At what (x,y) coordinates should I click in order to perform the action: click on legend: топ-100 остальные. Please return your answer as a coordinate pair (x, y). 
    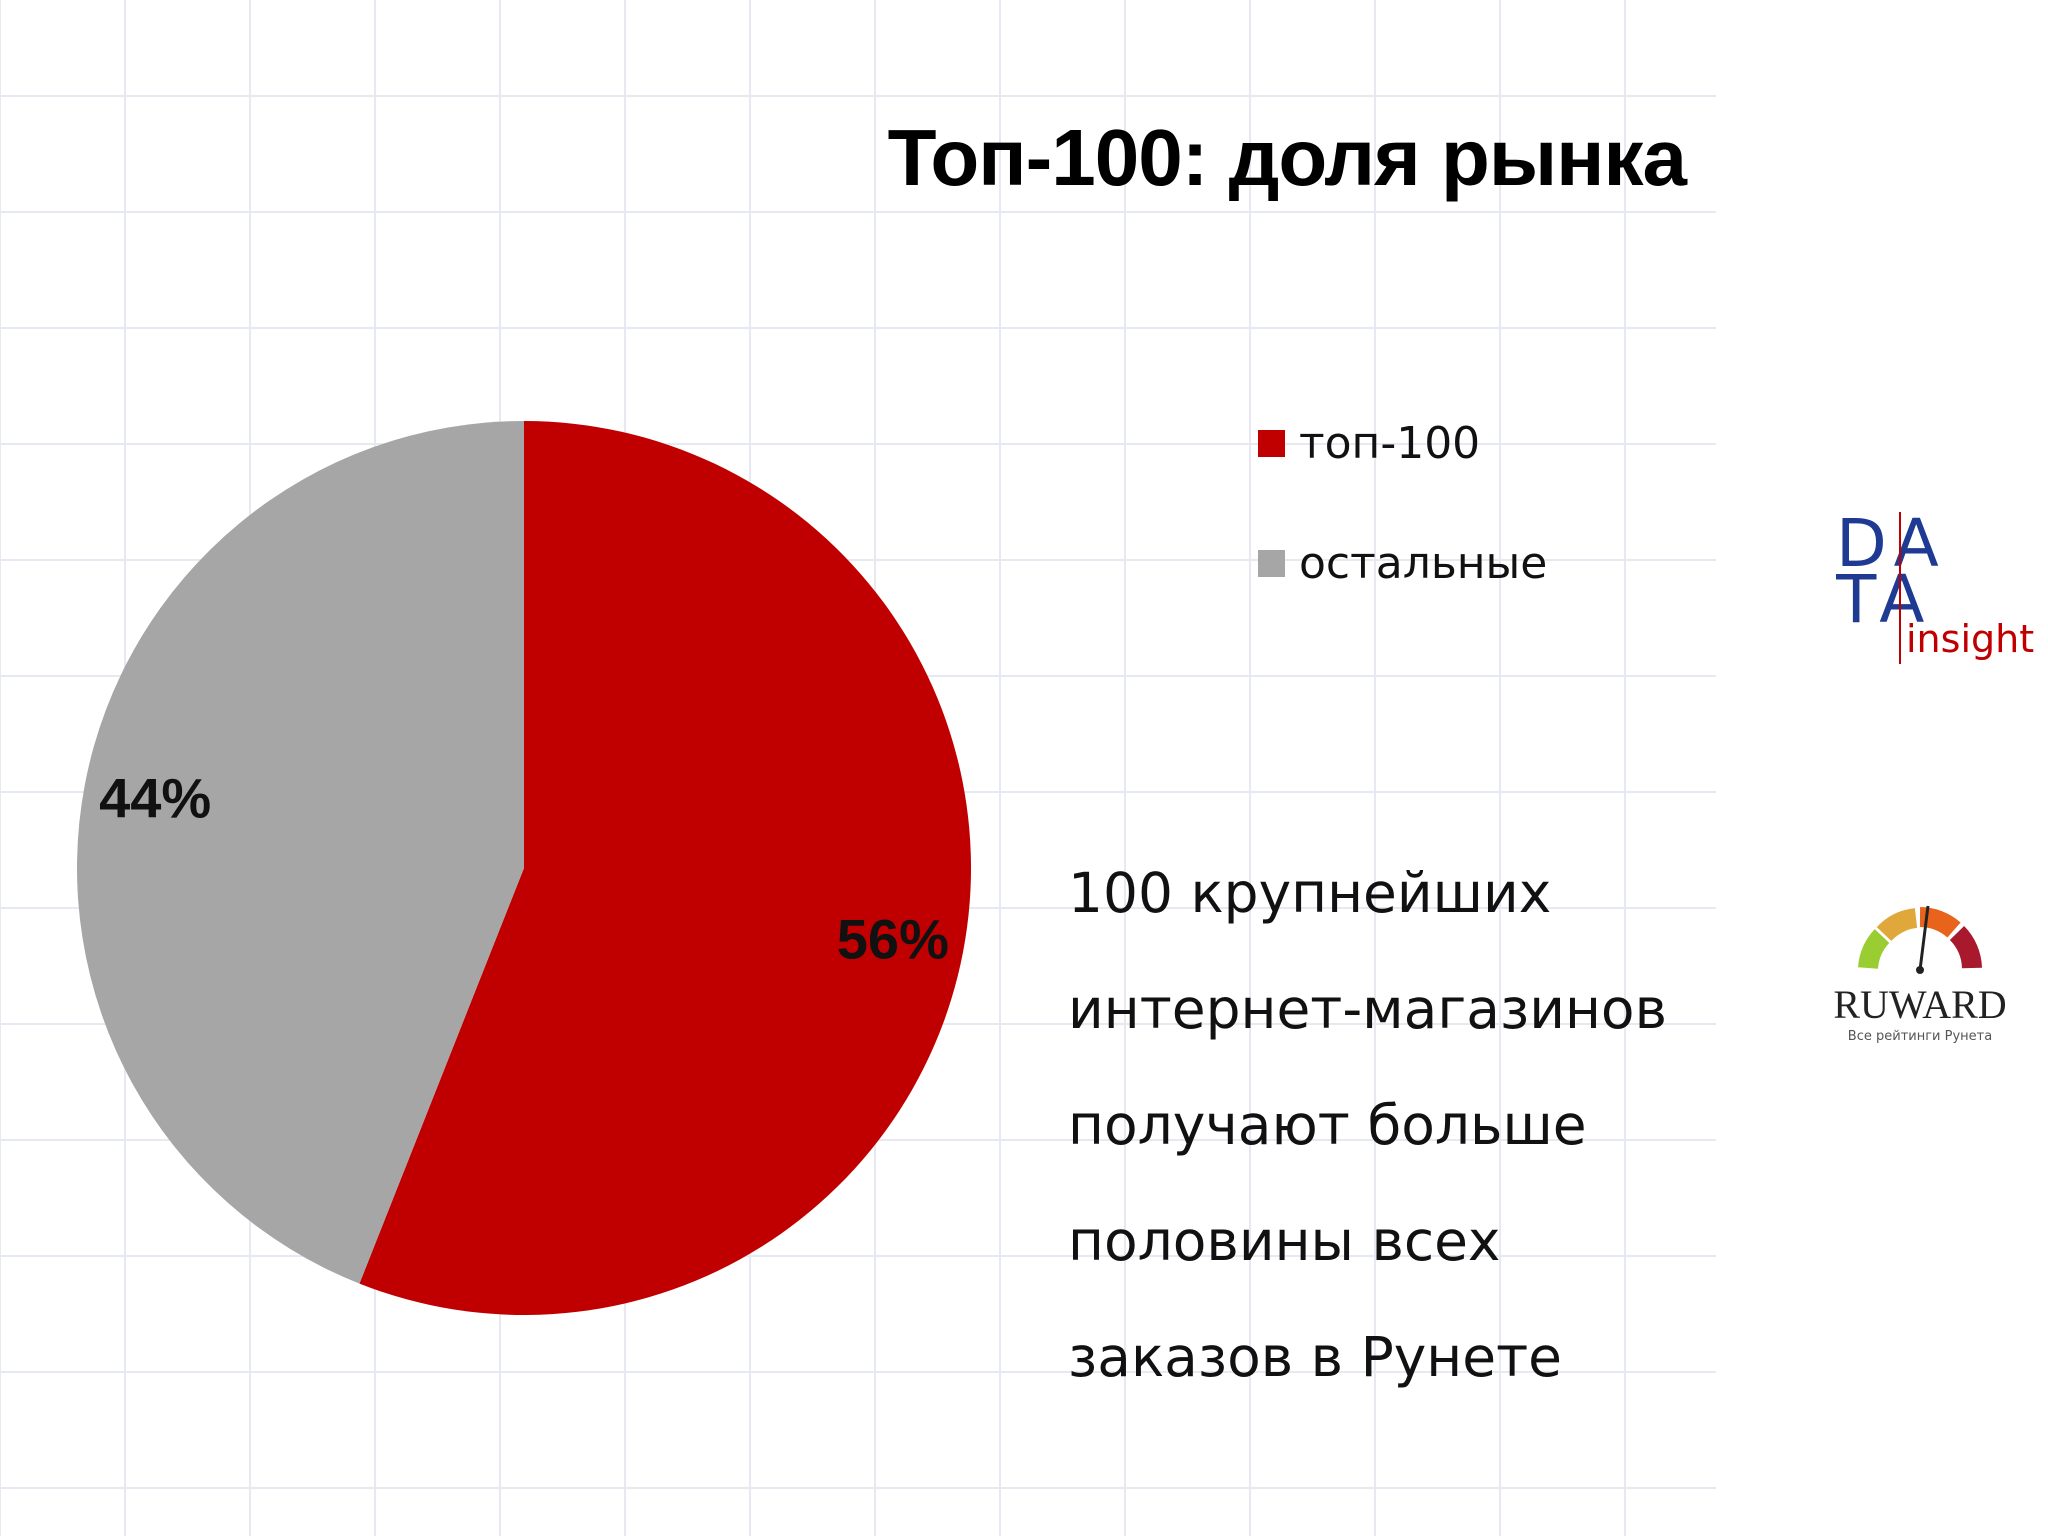
    Looking at the image, I should click on (1402, 534).